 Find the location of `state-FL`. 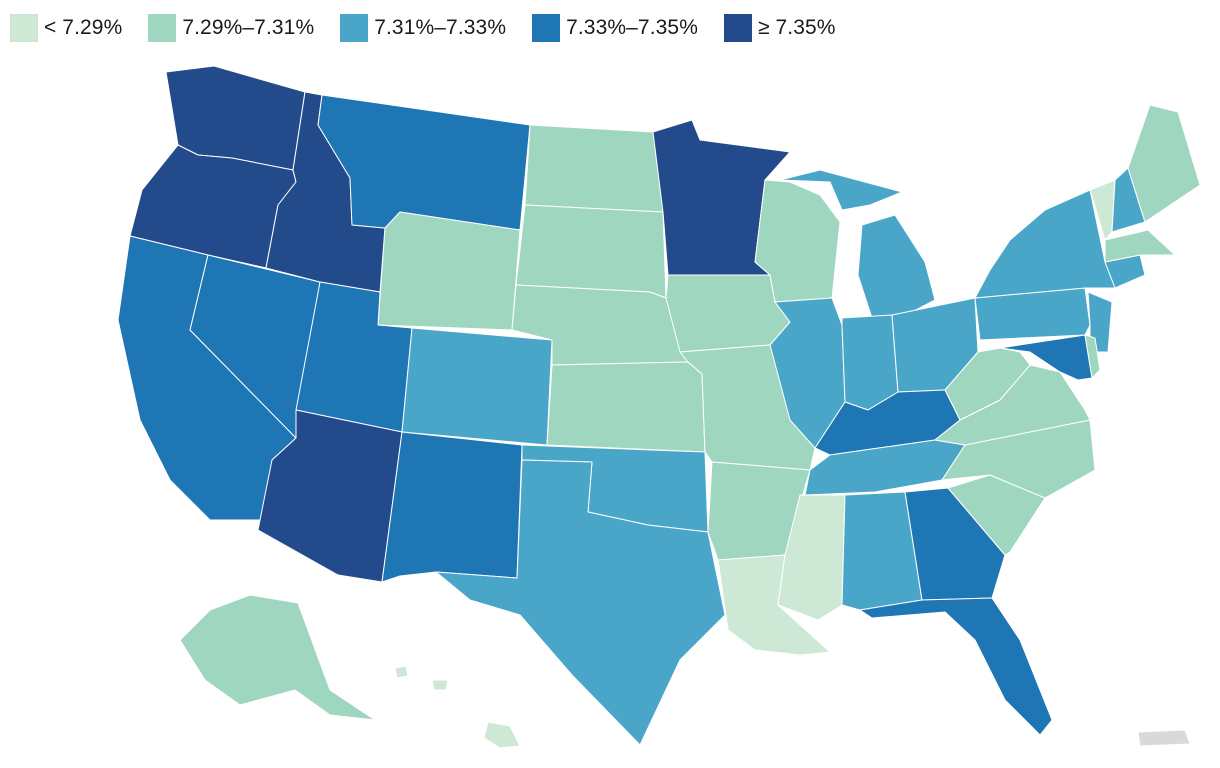

state-FL is located at coordinates (956, 666).